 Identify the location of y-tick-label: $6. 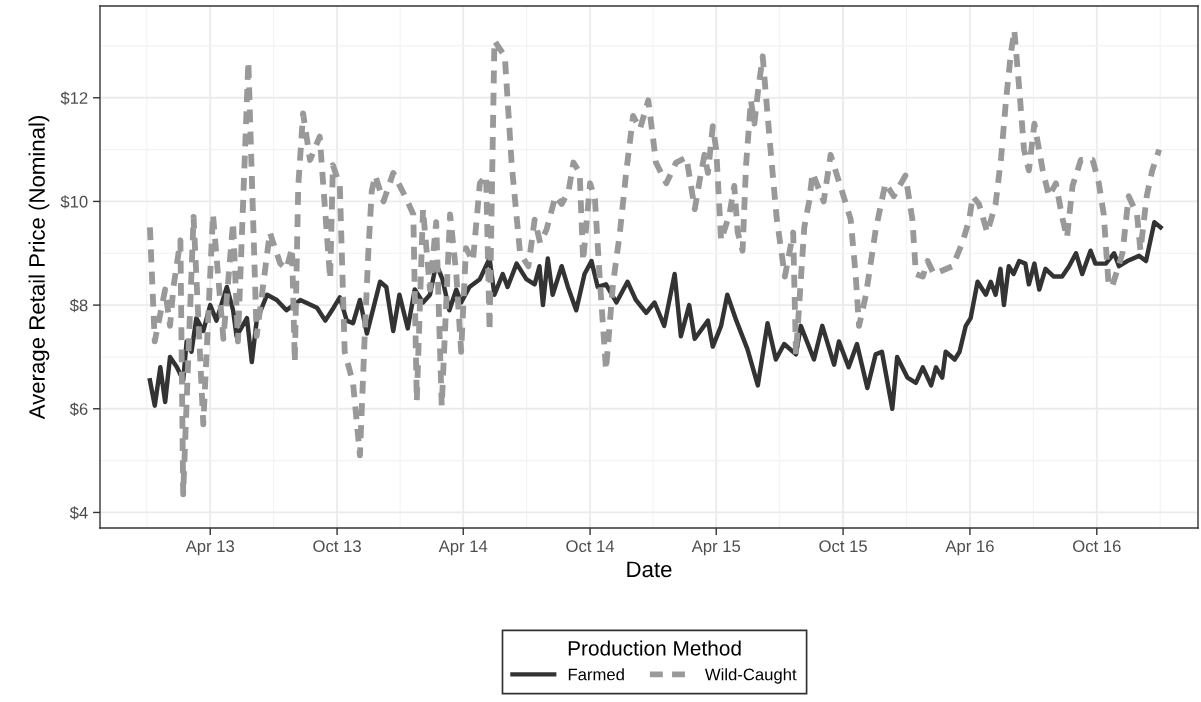
(78, 409).